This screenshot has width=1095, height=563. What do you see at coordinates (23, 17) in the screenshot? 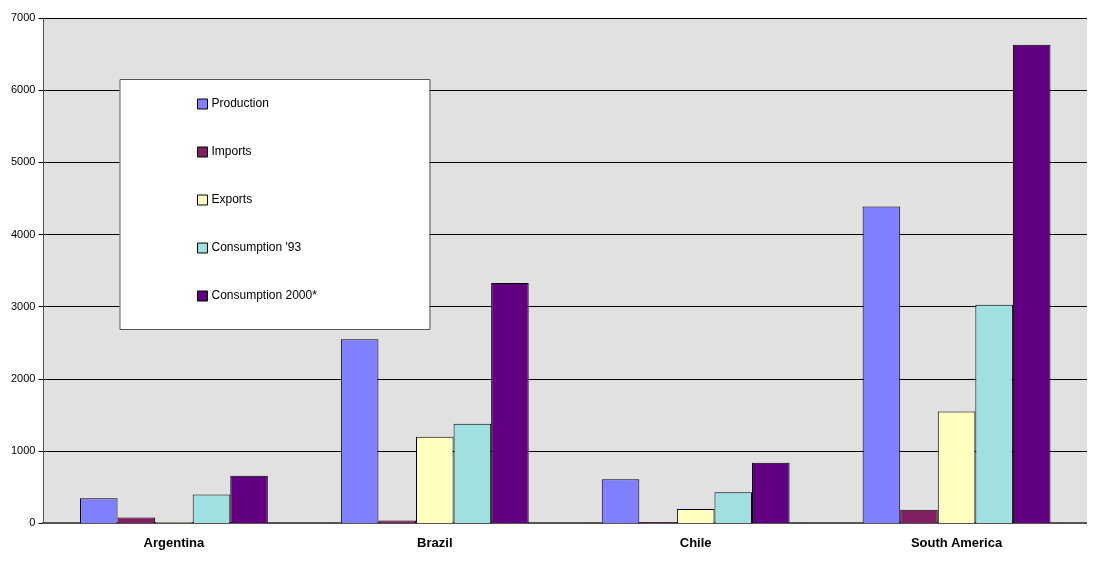
I see `y-tick-label: 7000` at bounding box center [23, 17].